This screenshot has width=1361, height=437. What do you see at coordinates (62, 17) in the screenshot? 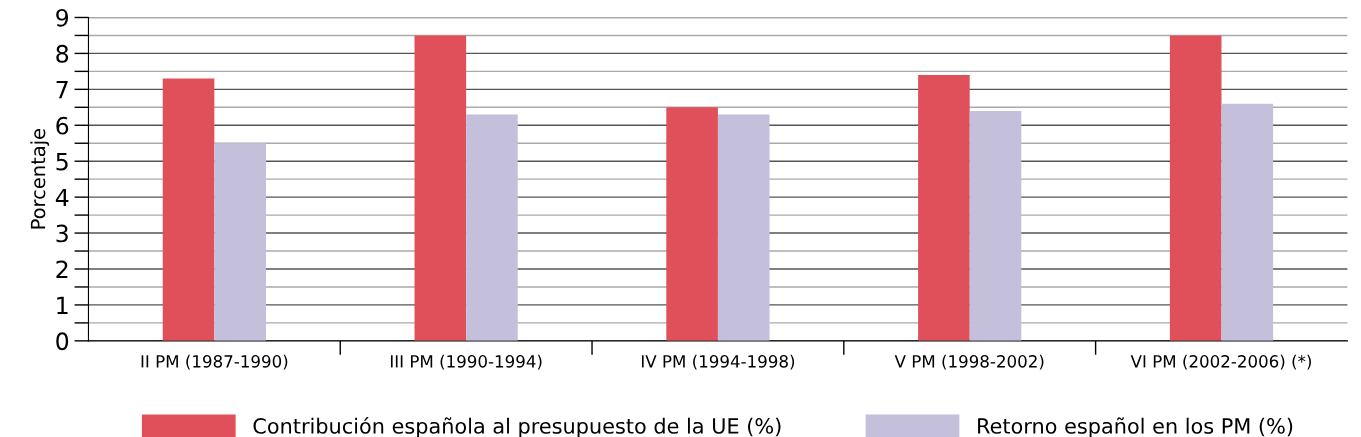
I see `y-tick-label: 9` at bounding box center [62, 17].